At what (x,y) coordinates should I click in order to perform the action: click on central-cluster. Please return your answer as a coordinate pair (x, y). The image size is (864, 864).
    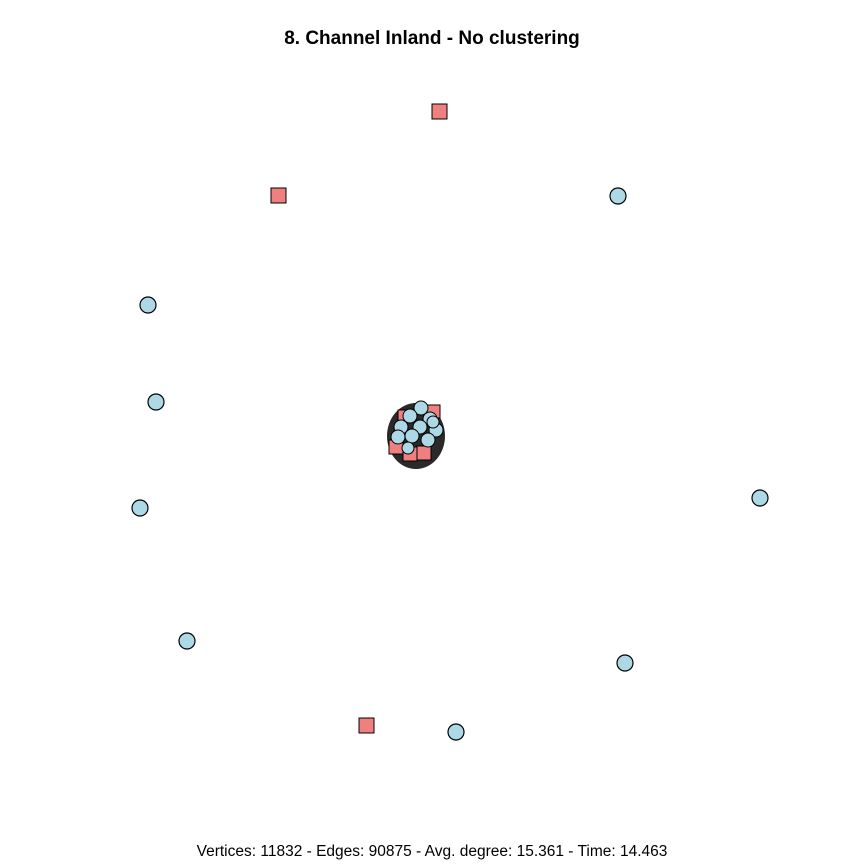
    Looking at the image, I should click on (416, 434).